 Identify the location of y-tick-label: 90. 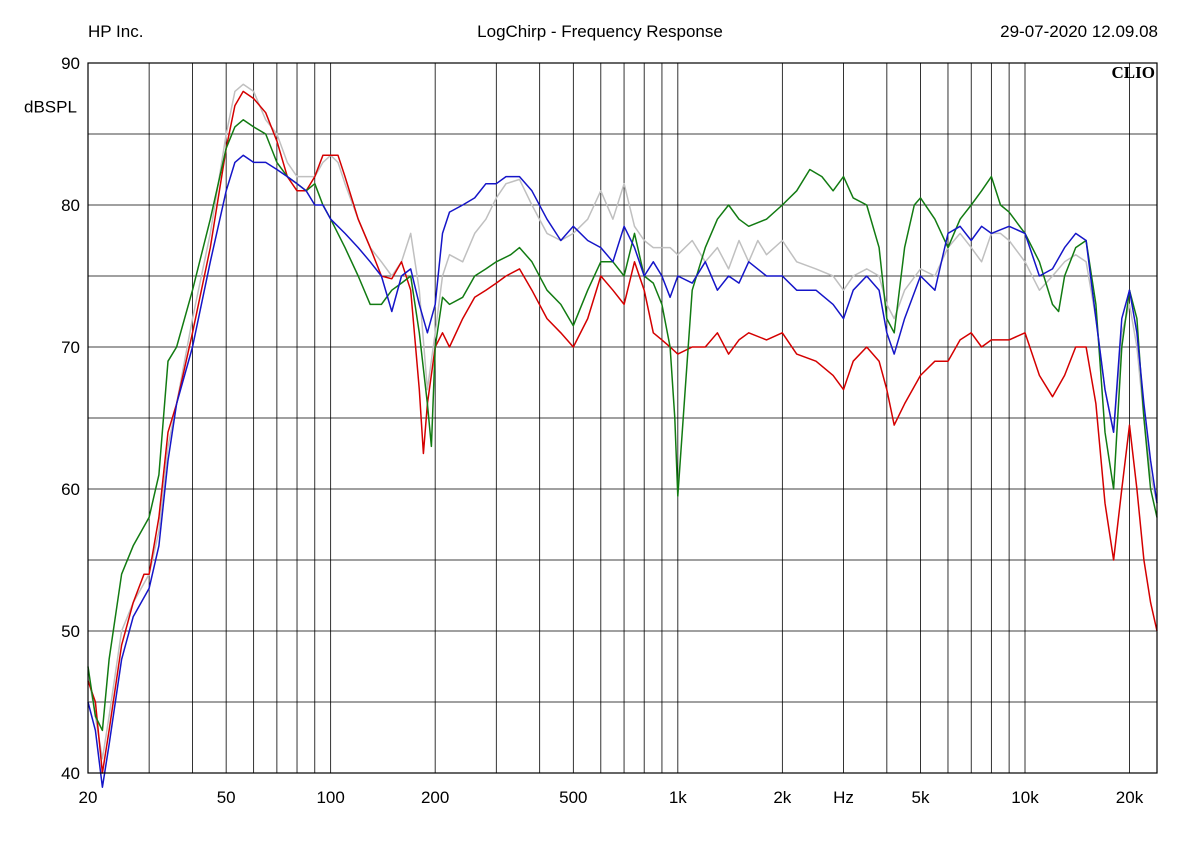
(70, 63).